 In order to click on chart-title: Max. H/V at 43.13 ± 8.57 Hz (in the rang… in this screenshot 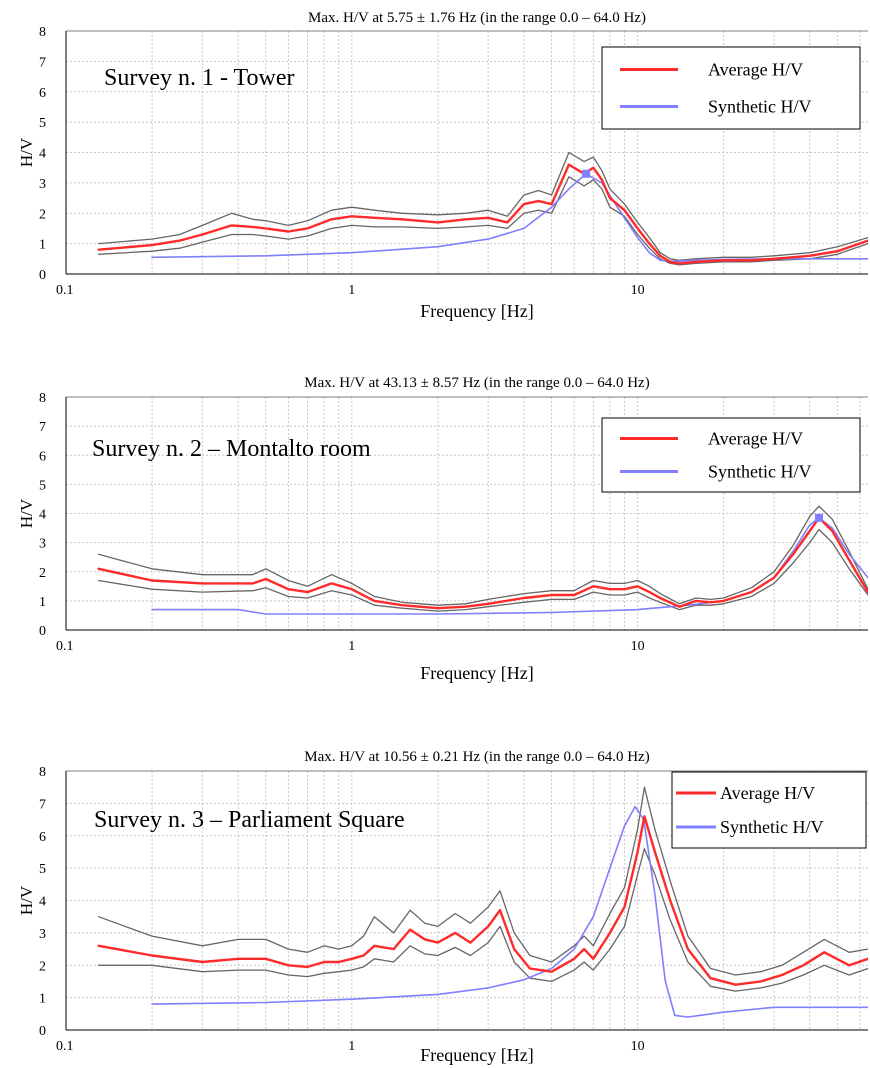, I will do `click(476, 383)`.